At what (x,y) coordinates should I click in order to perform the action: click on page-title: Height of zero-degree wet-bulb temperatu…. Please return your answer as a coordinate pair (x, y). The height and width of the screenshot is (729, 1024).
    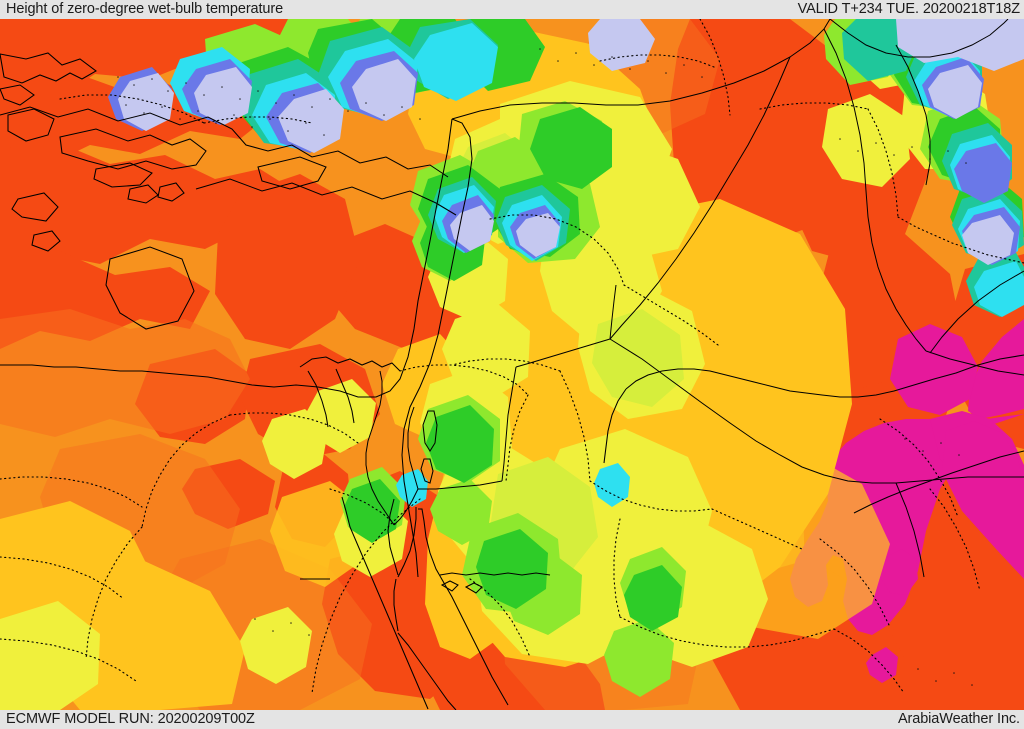
    Looking at the image, I should click on (145, 9).